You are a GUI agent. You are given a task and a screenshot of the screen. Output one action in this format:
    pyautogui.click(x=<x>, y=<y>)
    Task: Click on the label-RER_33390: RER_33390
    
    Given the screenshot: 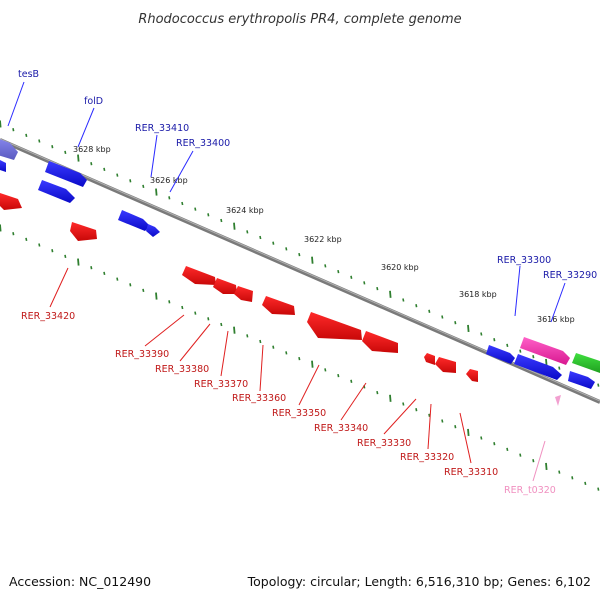 What is the action you would take?
    pyautogui.click(x=142, y=354)
    